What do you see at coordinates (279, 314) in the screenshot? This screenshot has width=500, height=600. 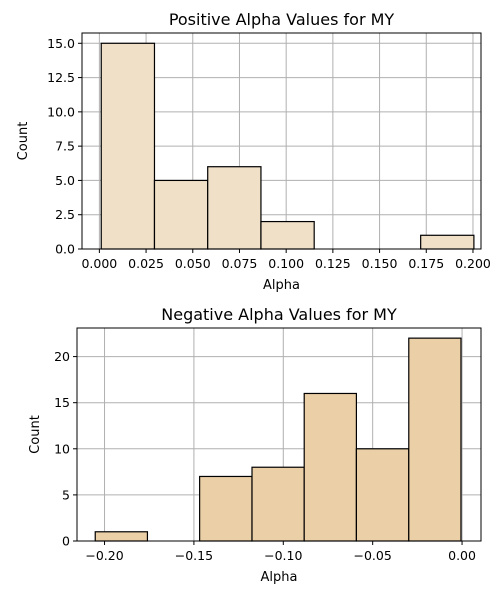 I see `chart-title: Negative Alpha Values for MY` at bounding box center [279, 314].